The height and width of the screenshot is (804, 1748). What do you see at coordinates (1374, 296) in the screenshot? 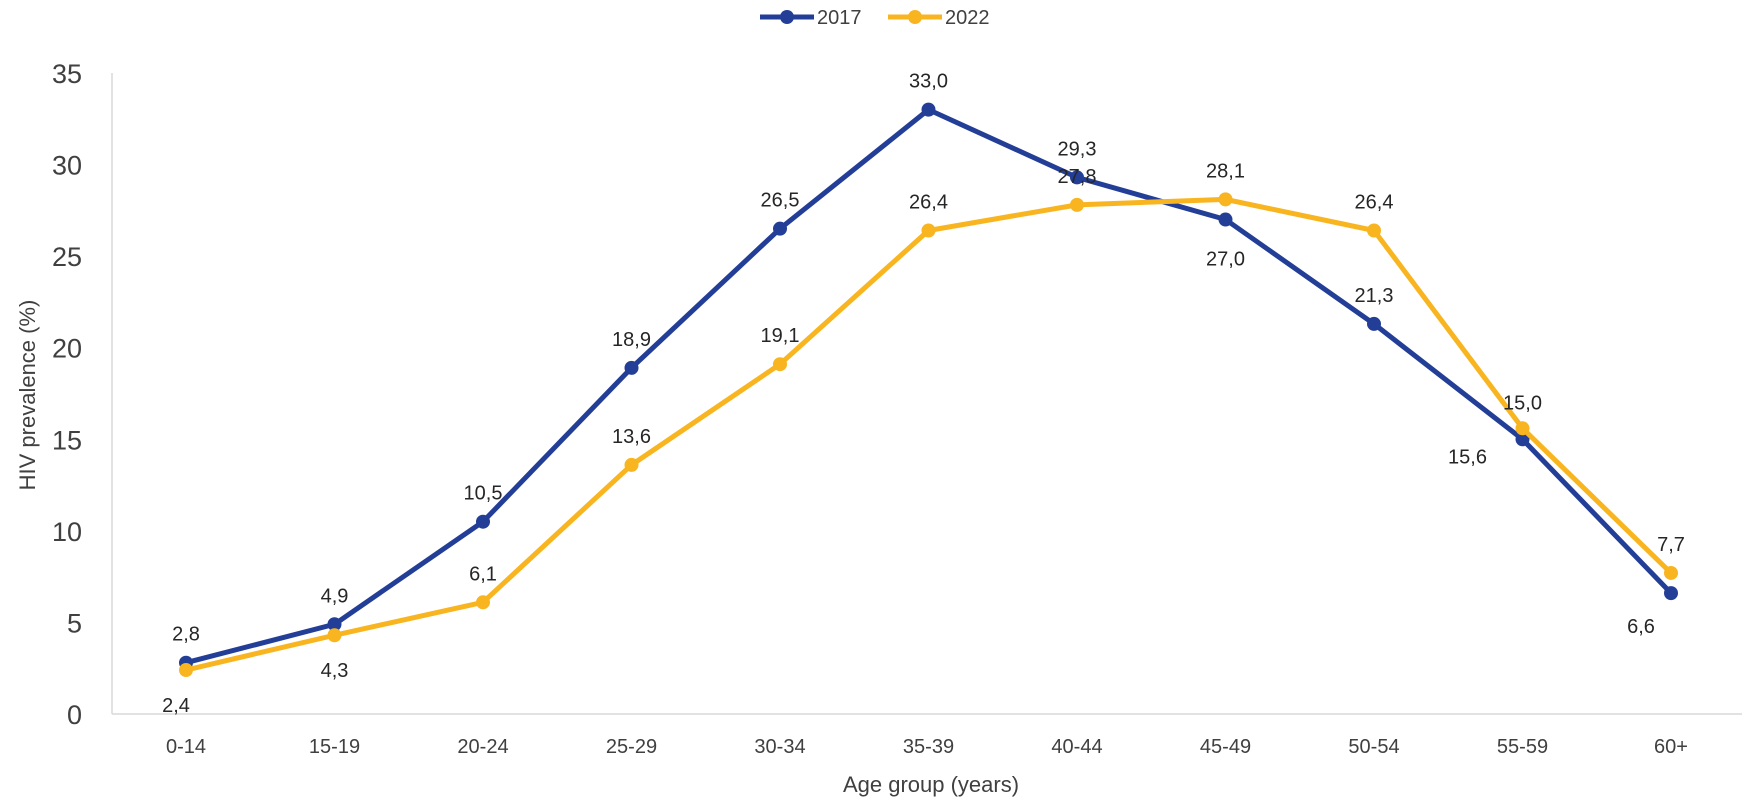
I see `data-label-2017: 21,3` at bounding box center [1374, 296].